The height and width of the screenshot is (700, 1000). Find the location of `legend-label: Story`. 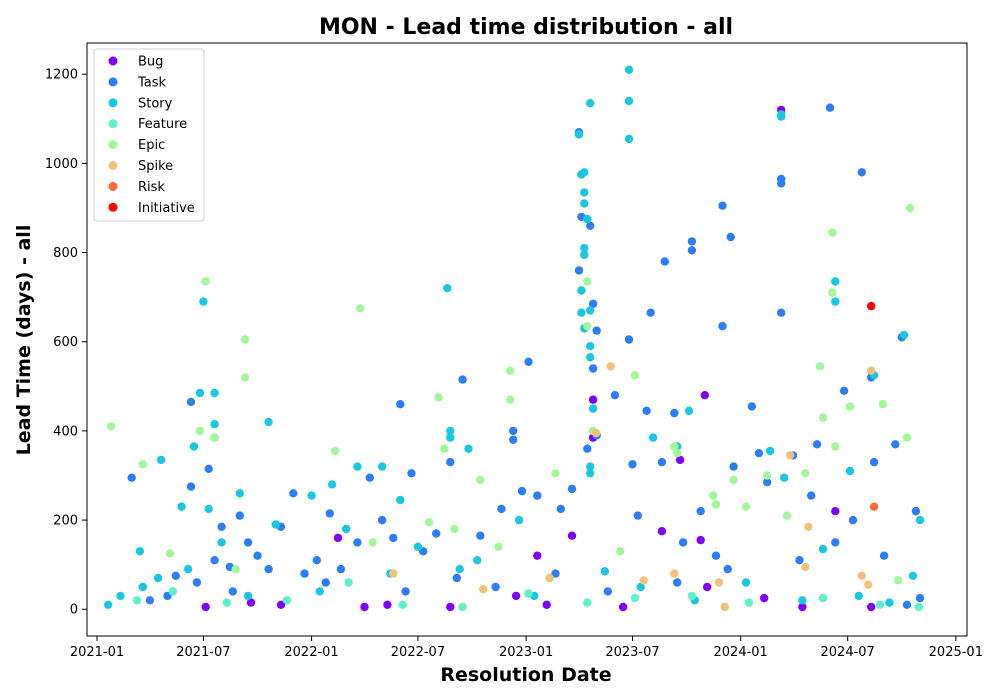

legend-label: Story is located at coordinates (155, 103).